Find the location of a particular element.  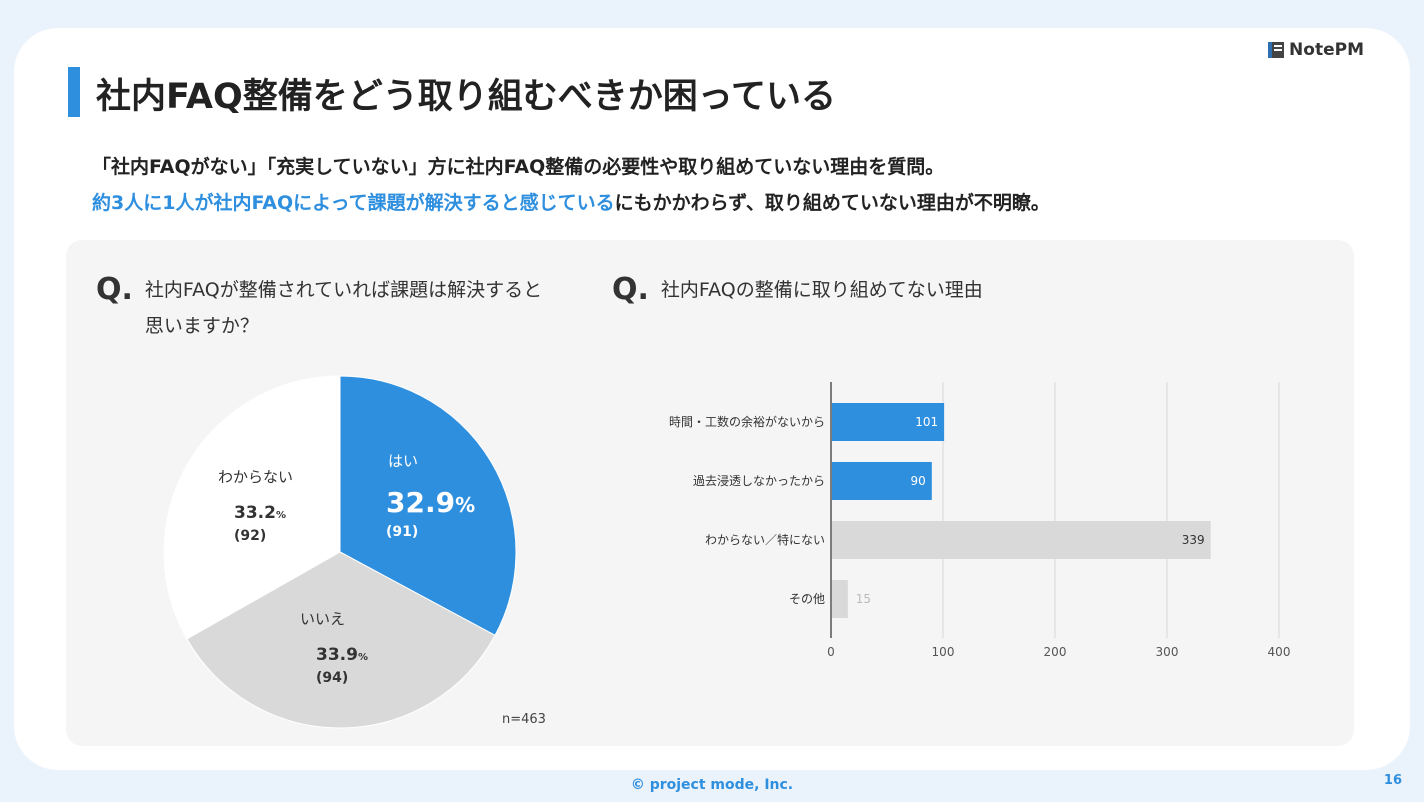

title-accent-bar is located at coordinates (74, 92).